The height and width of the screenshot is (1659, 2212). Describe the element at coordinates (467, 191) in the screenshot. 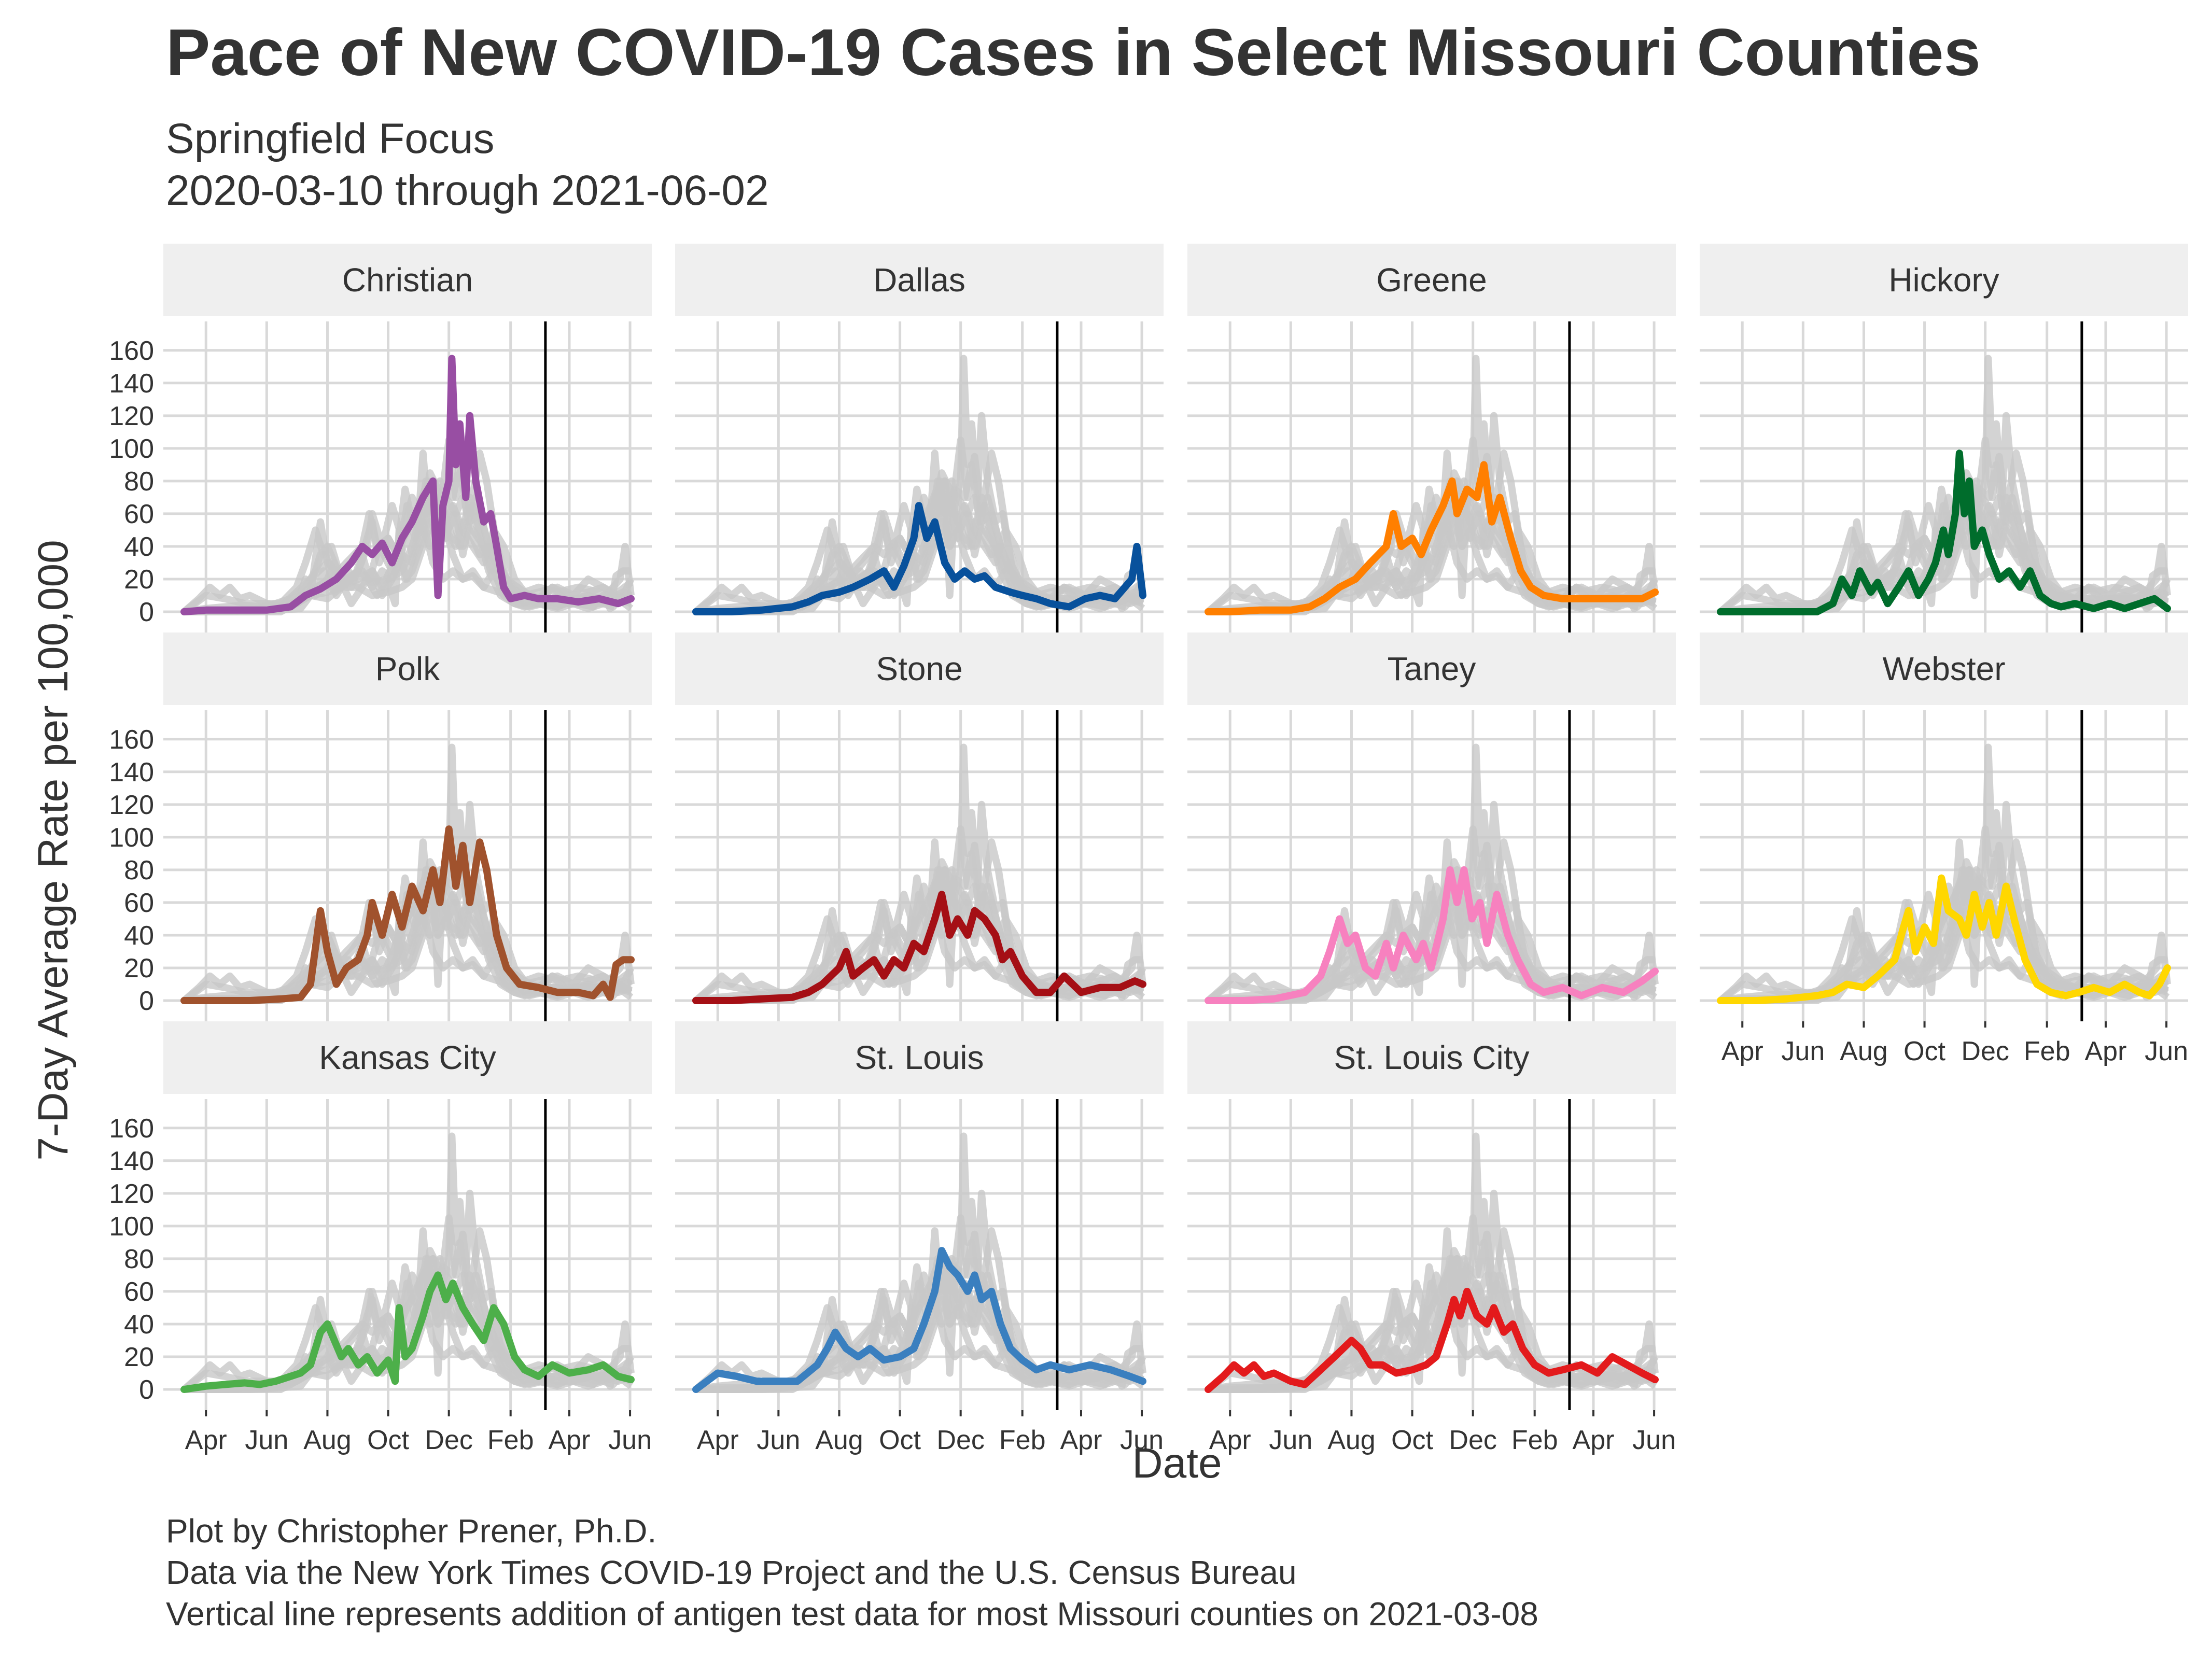

I see `chart-subtitle-line2: 2020-03-10 through 2021-06-02` at that location.